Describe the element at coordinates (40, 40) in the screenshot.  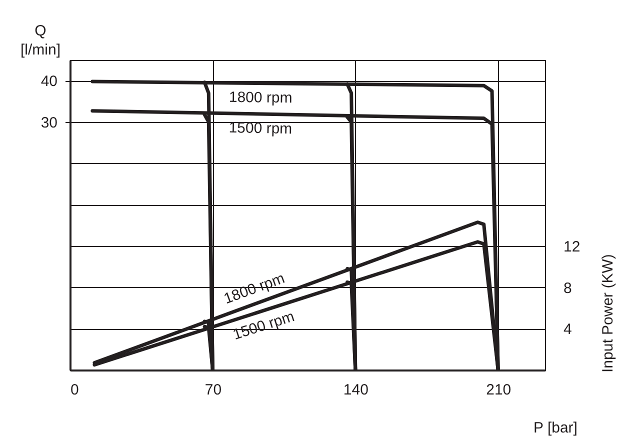
I see `y-axis-title: Q [l/min]` at that location.